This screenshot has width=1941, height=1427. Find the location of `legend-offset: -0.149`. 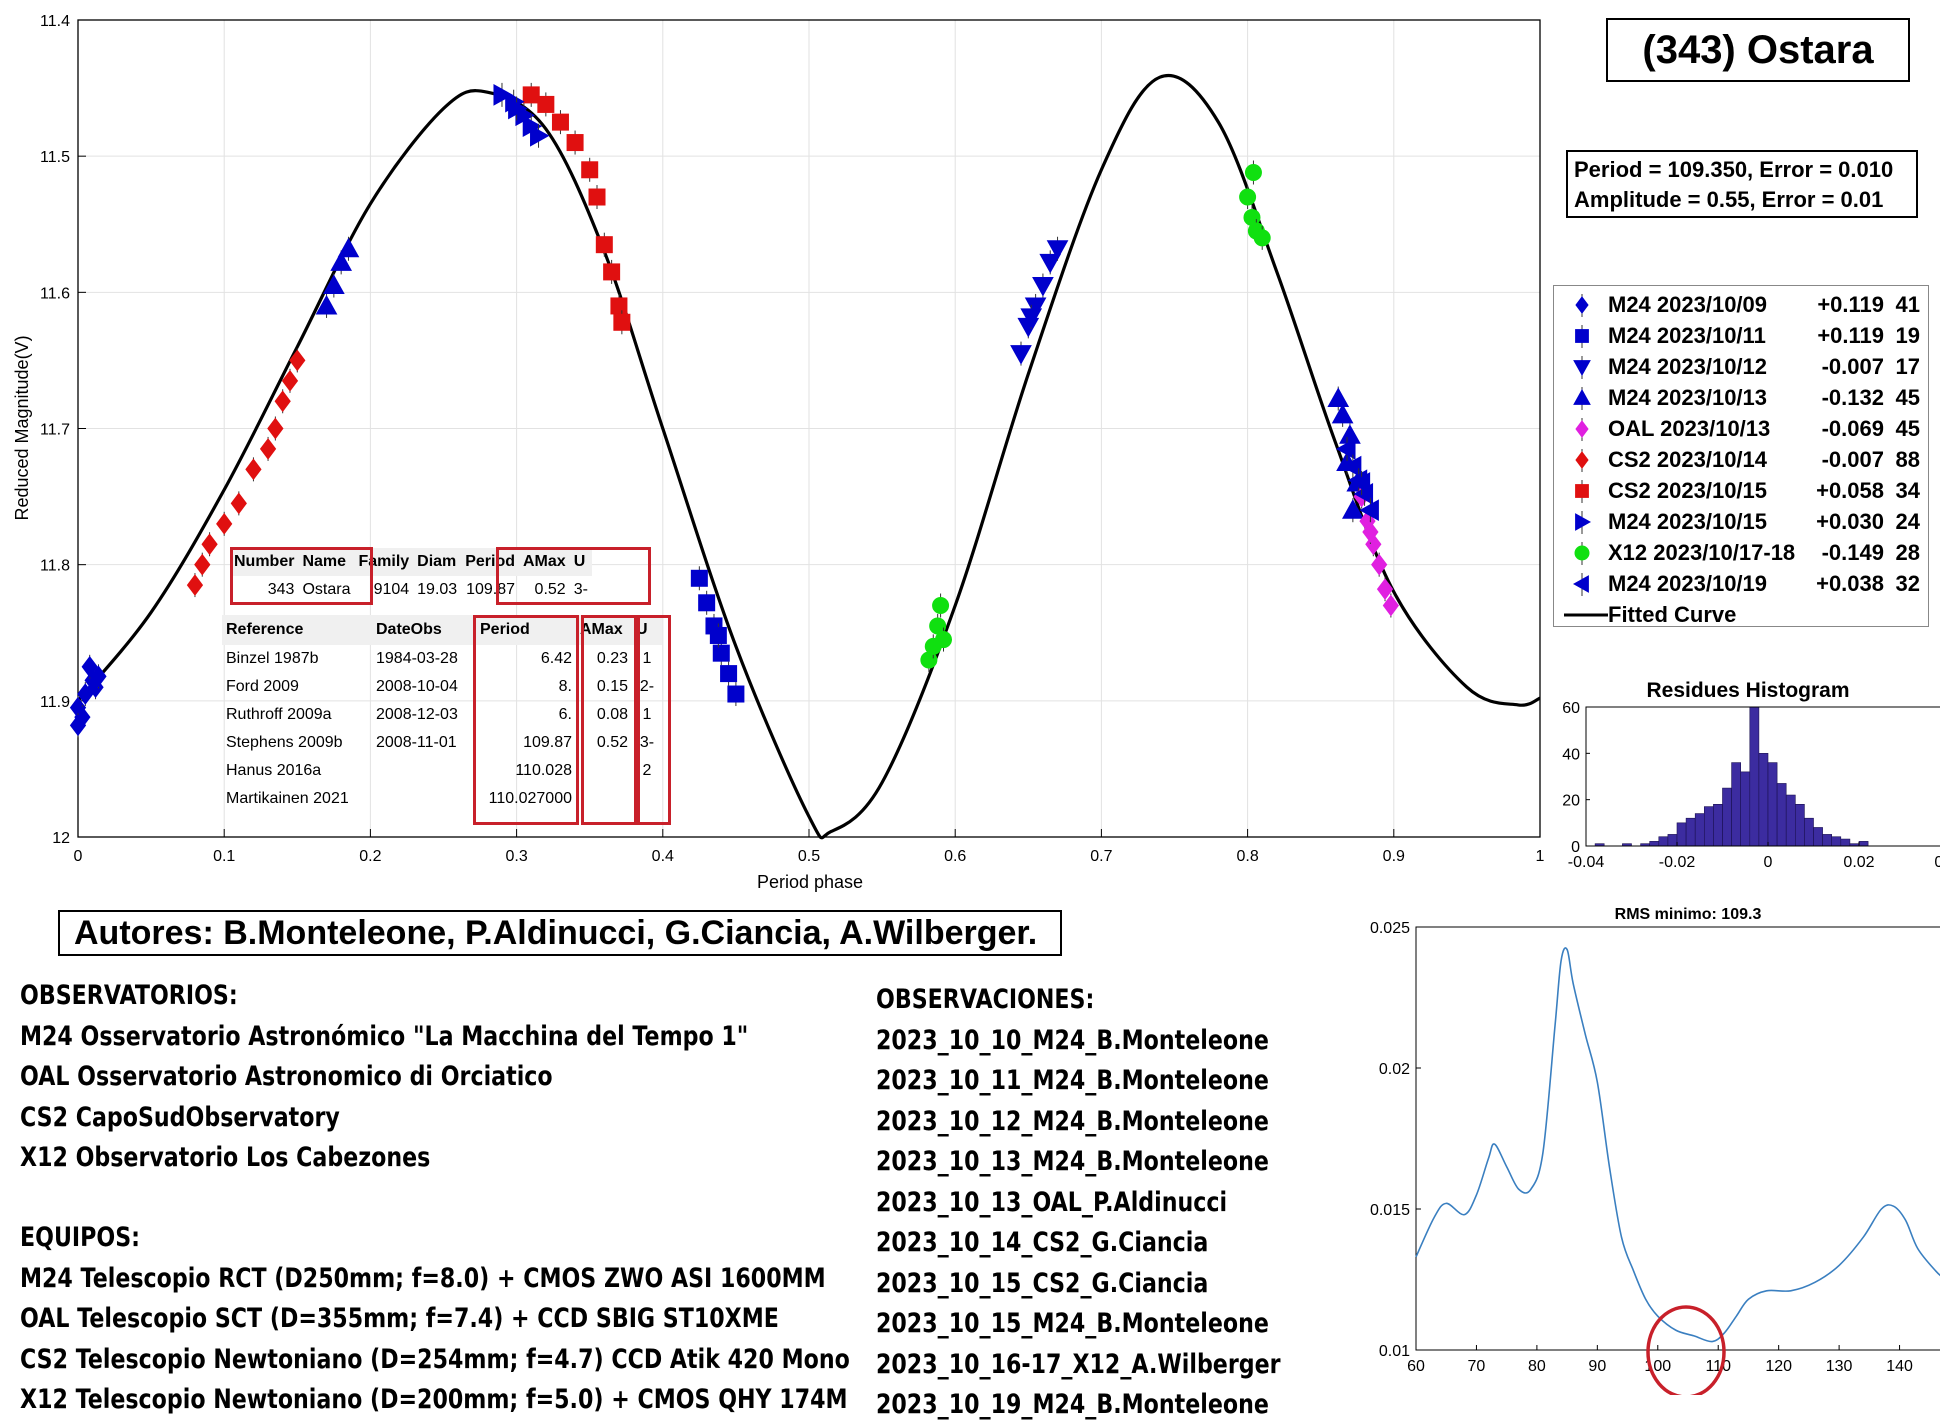

legend-offset: -0.149 is located at coordinates (1852, 552).